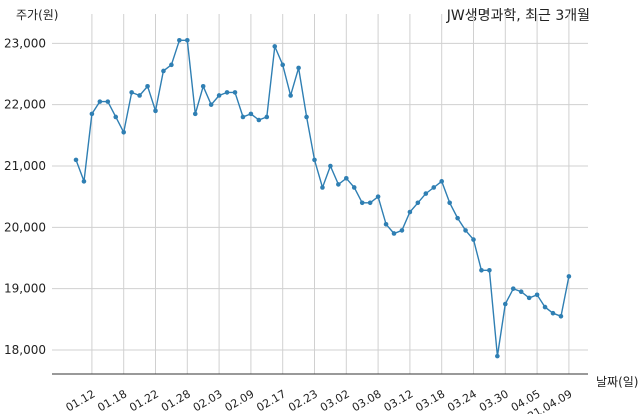 The width and height of the screenshot is (640, 414). I want to click on x-tick-label: 01.12, so click(81, 400).